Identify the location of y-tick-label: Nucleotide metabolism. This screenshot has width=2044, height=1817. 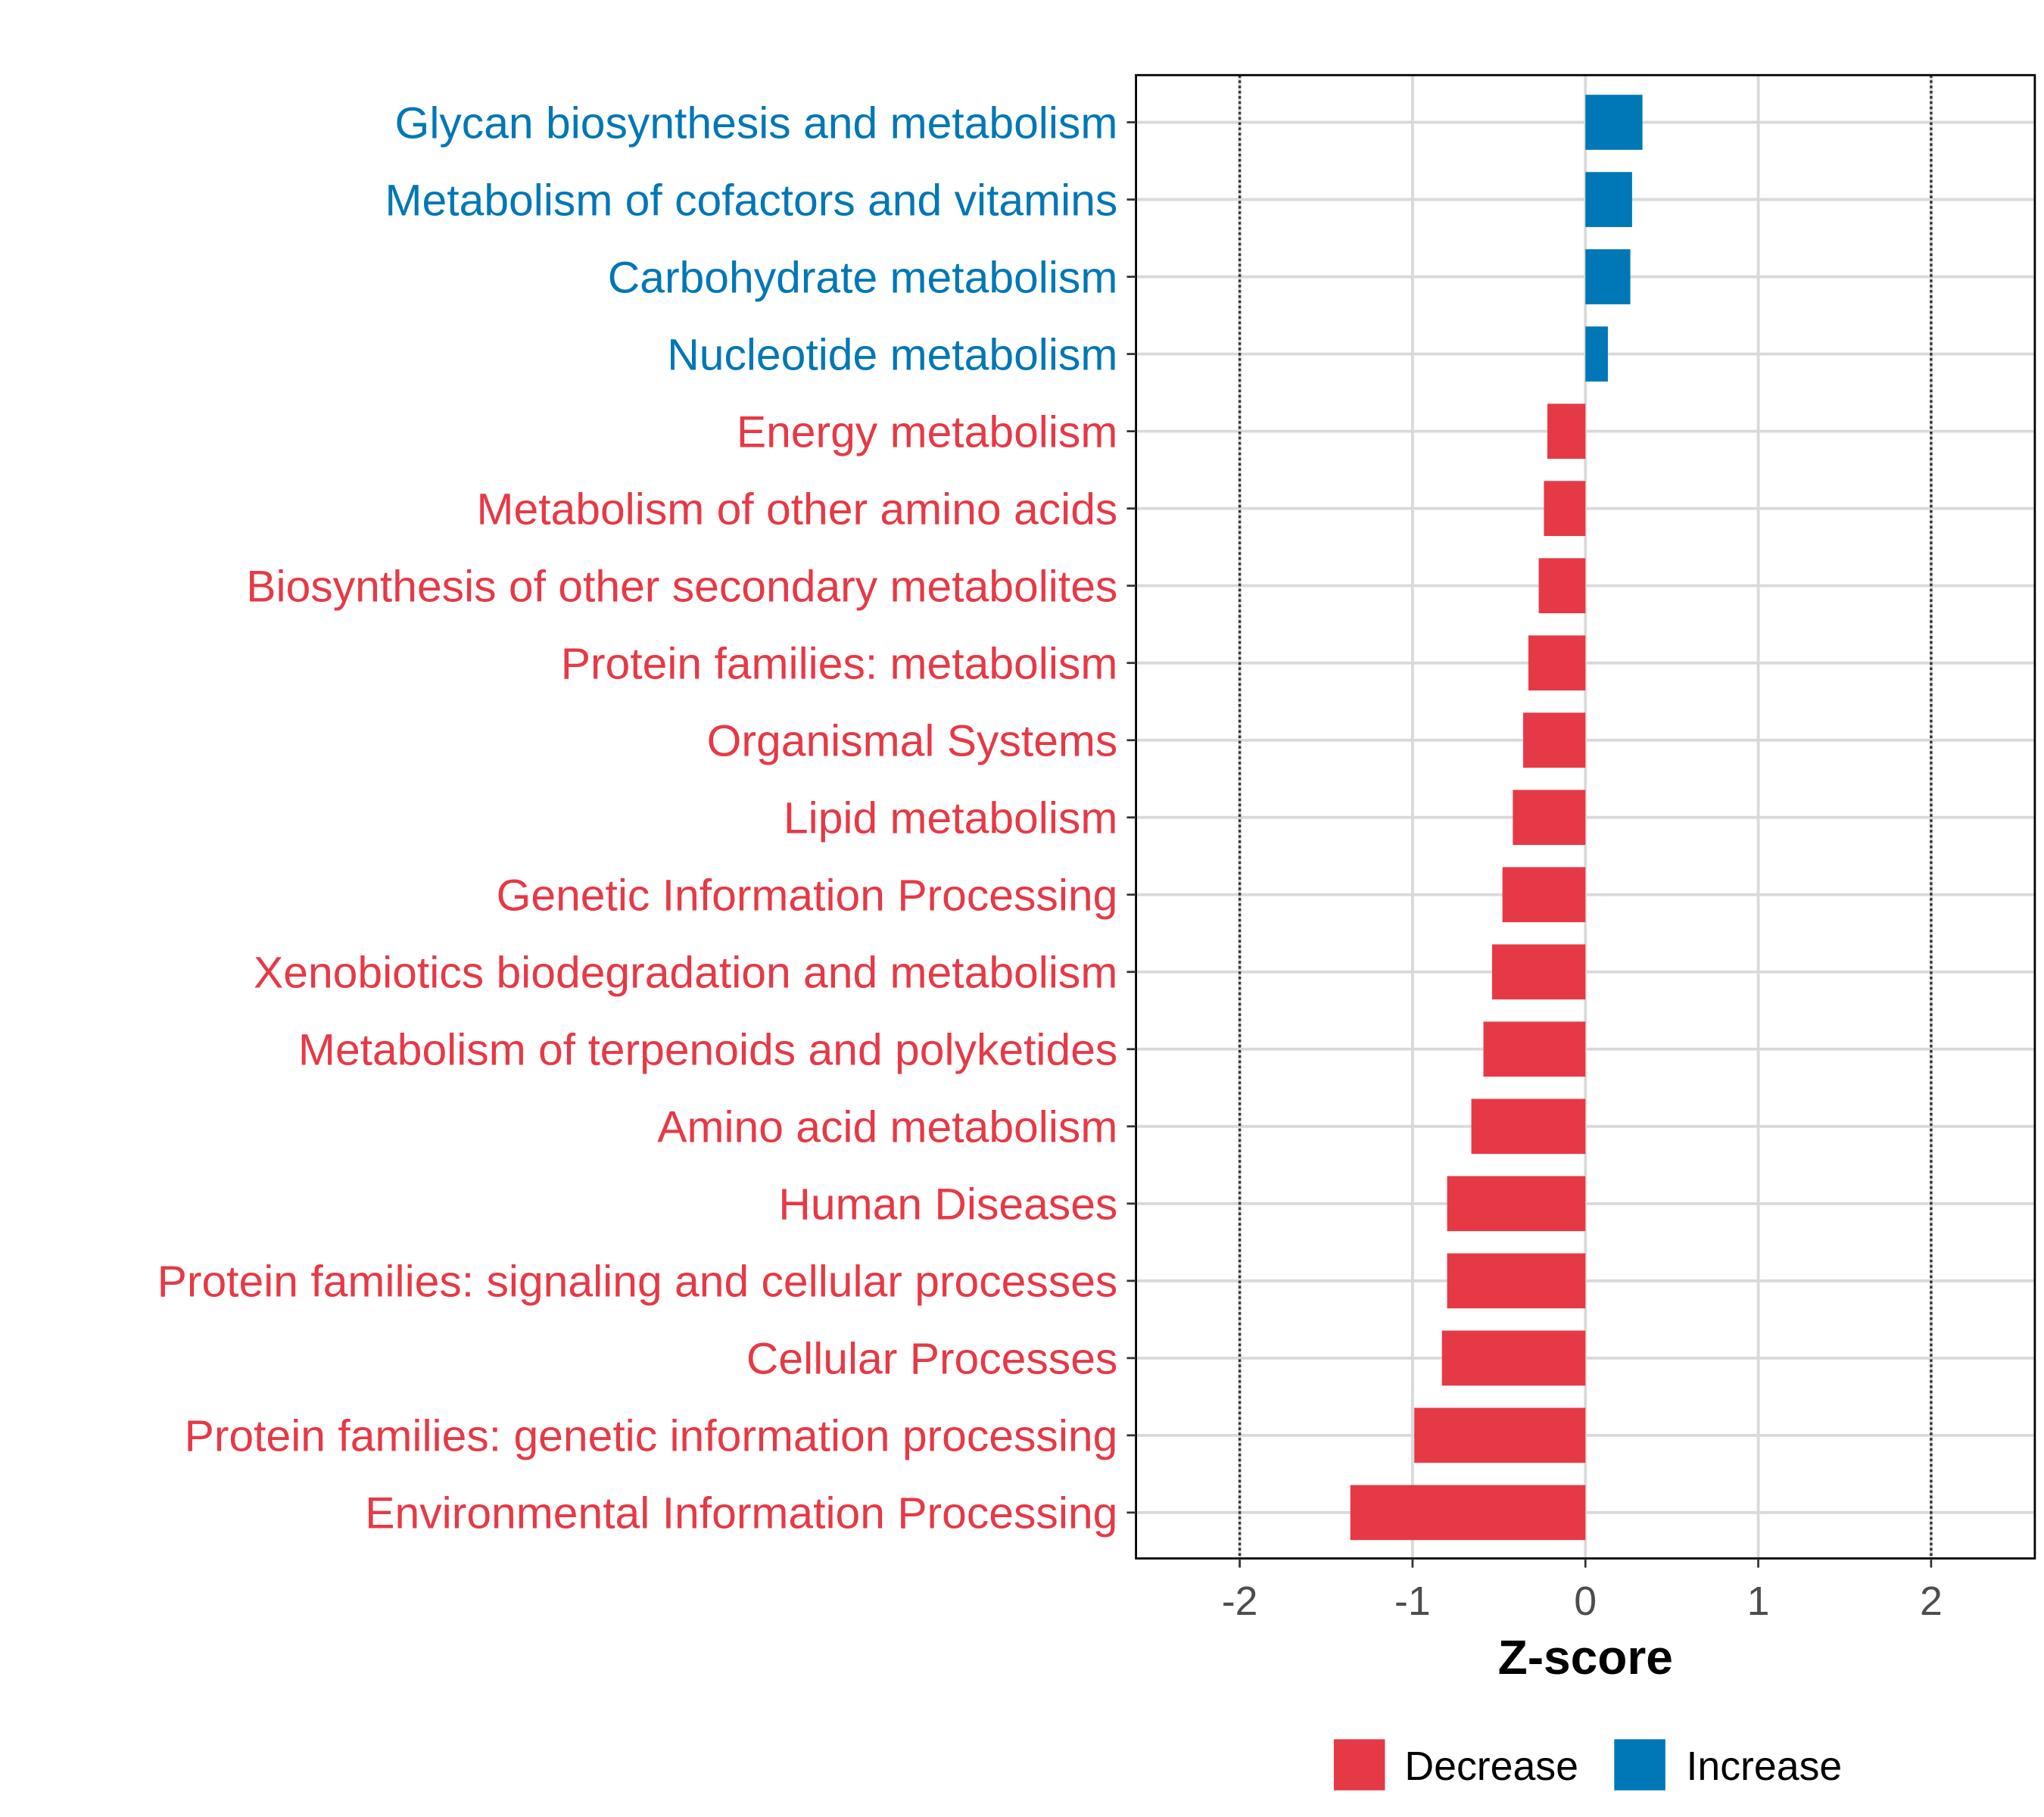
(892, 354).